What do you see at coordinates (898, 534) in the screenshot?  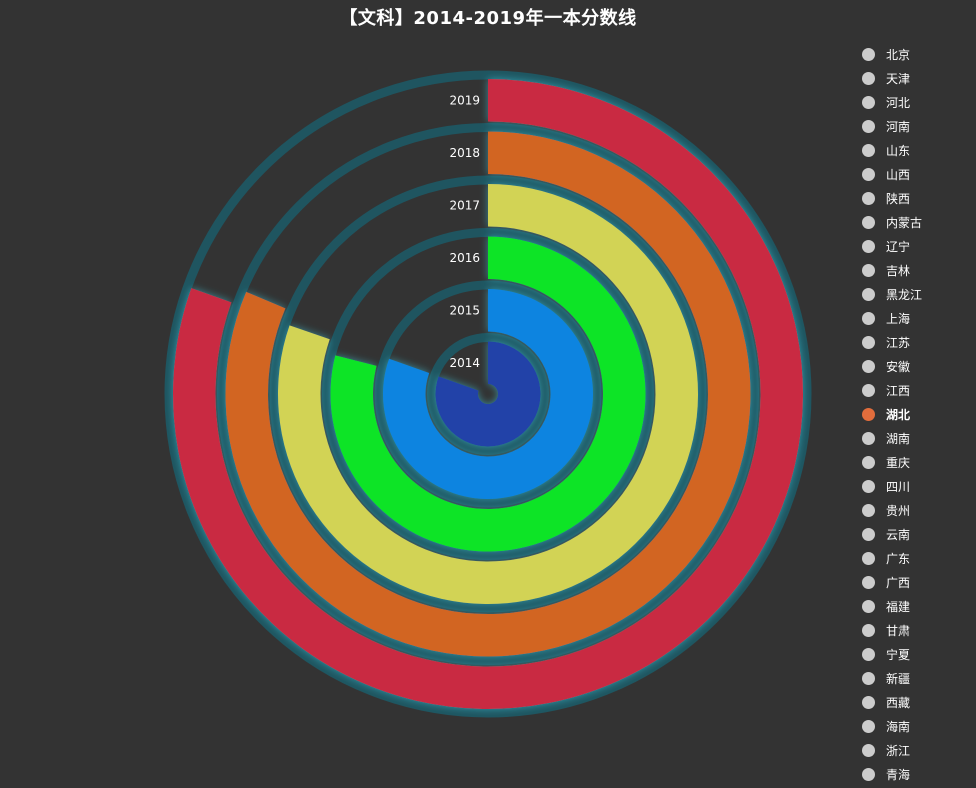 I see `legend-label: 云南` at bounding box center [898, 534].